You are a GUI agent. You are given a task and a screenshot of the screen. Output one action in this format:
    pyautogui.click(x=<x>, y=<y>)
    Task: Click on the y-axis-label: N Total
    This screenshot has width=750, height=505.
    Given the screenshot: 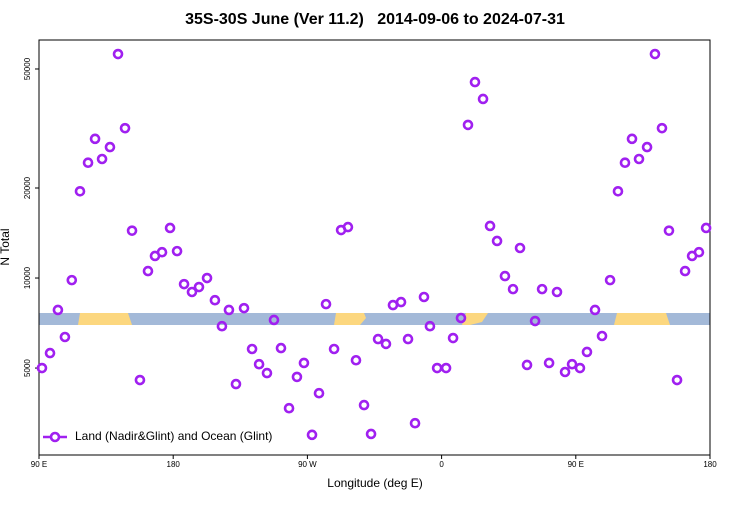 What is the action you would take?
    pyautogui.click(x=6, y=246)
    